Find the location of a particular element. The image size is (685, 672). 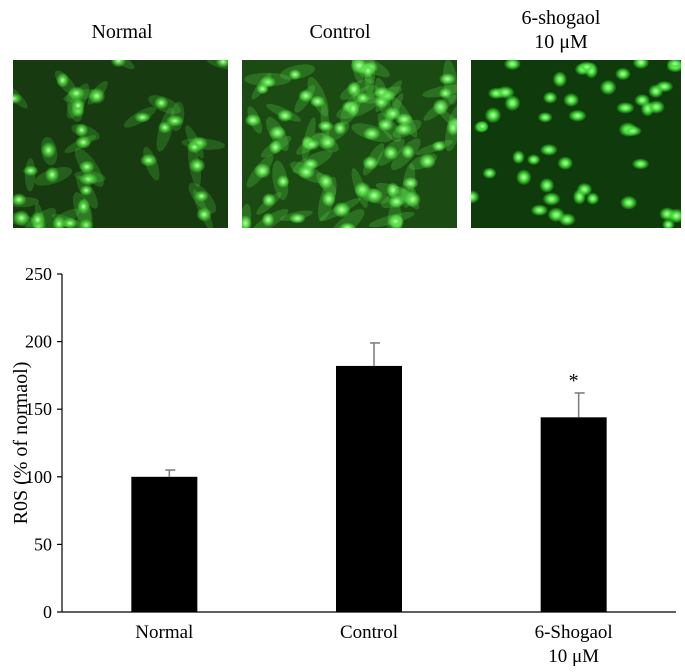

panel-label-shogaol-line1: 6-shogaol is located at coordinates (561, 18).